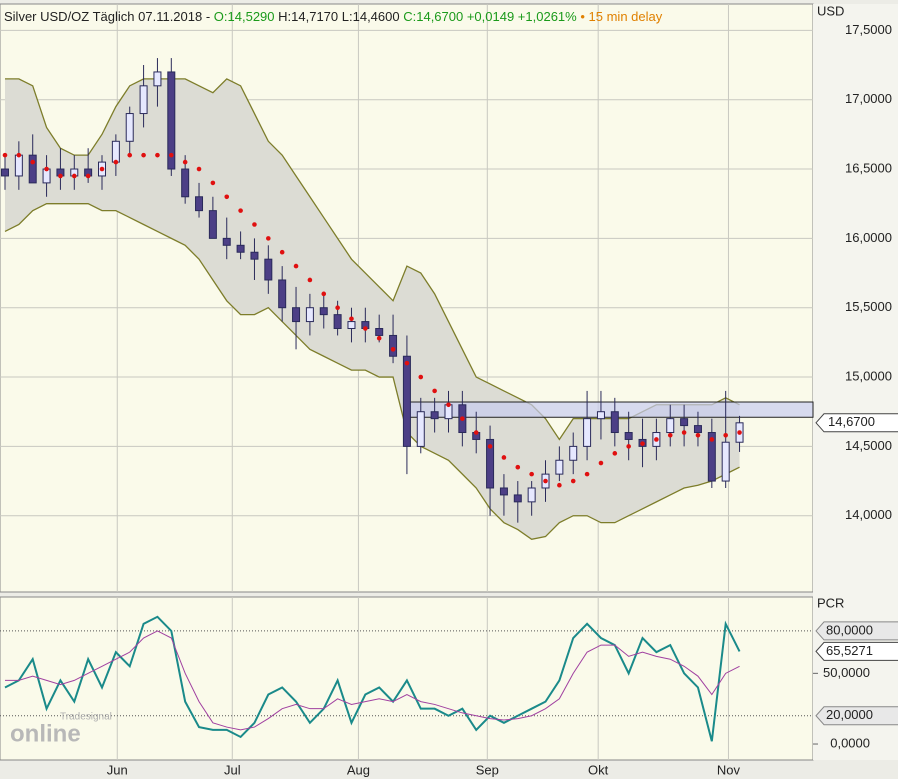 The image size is (898, 779). Describe the element at coordinates (626, 16) in the screenshot. I see `delay: 15 min delay` at that location.